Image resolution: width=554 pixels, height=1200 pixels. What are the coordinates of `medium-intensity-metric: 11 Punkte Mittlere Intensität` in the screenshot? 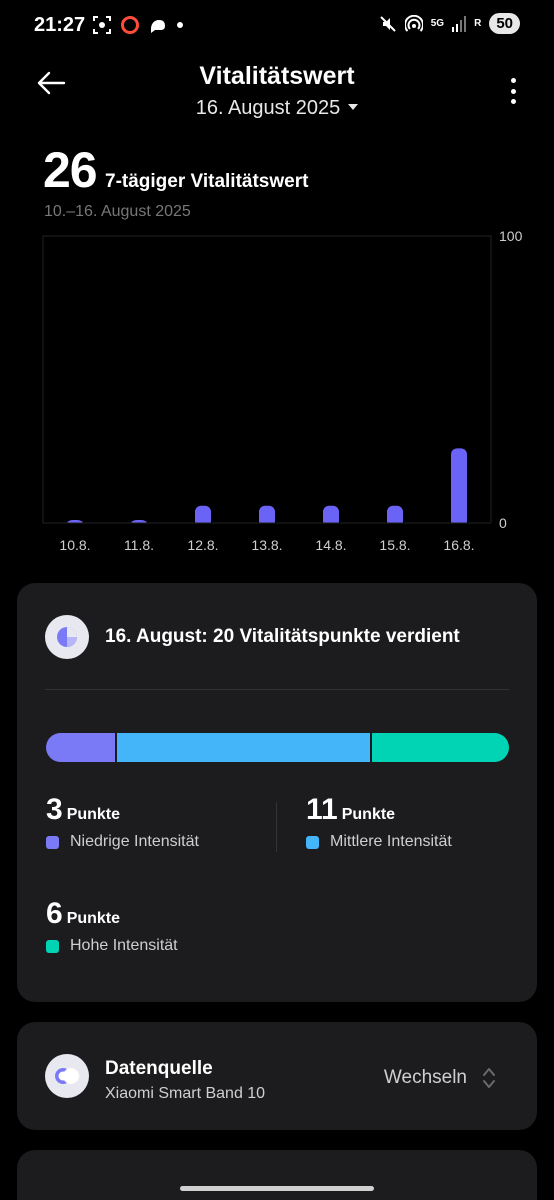 It's located at (379, 822).